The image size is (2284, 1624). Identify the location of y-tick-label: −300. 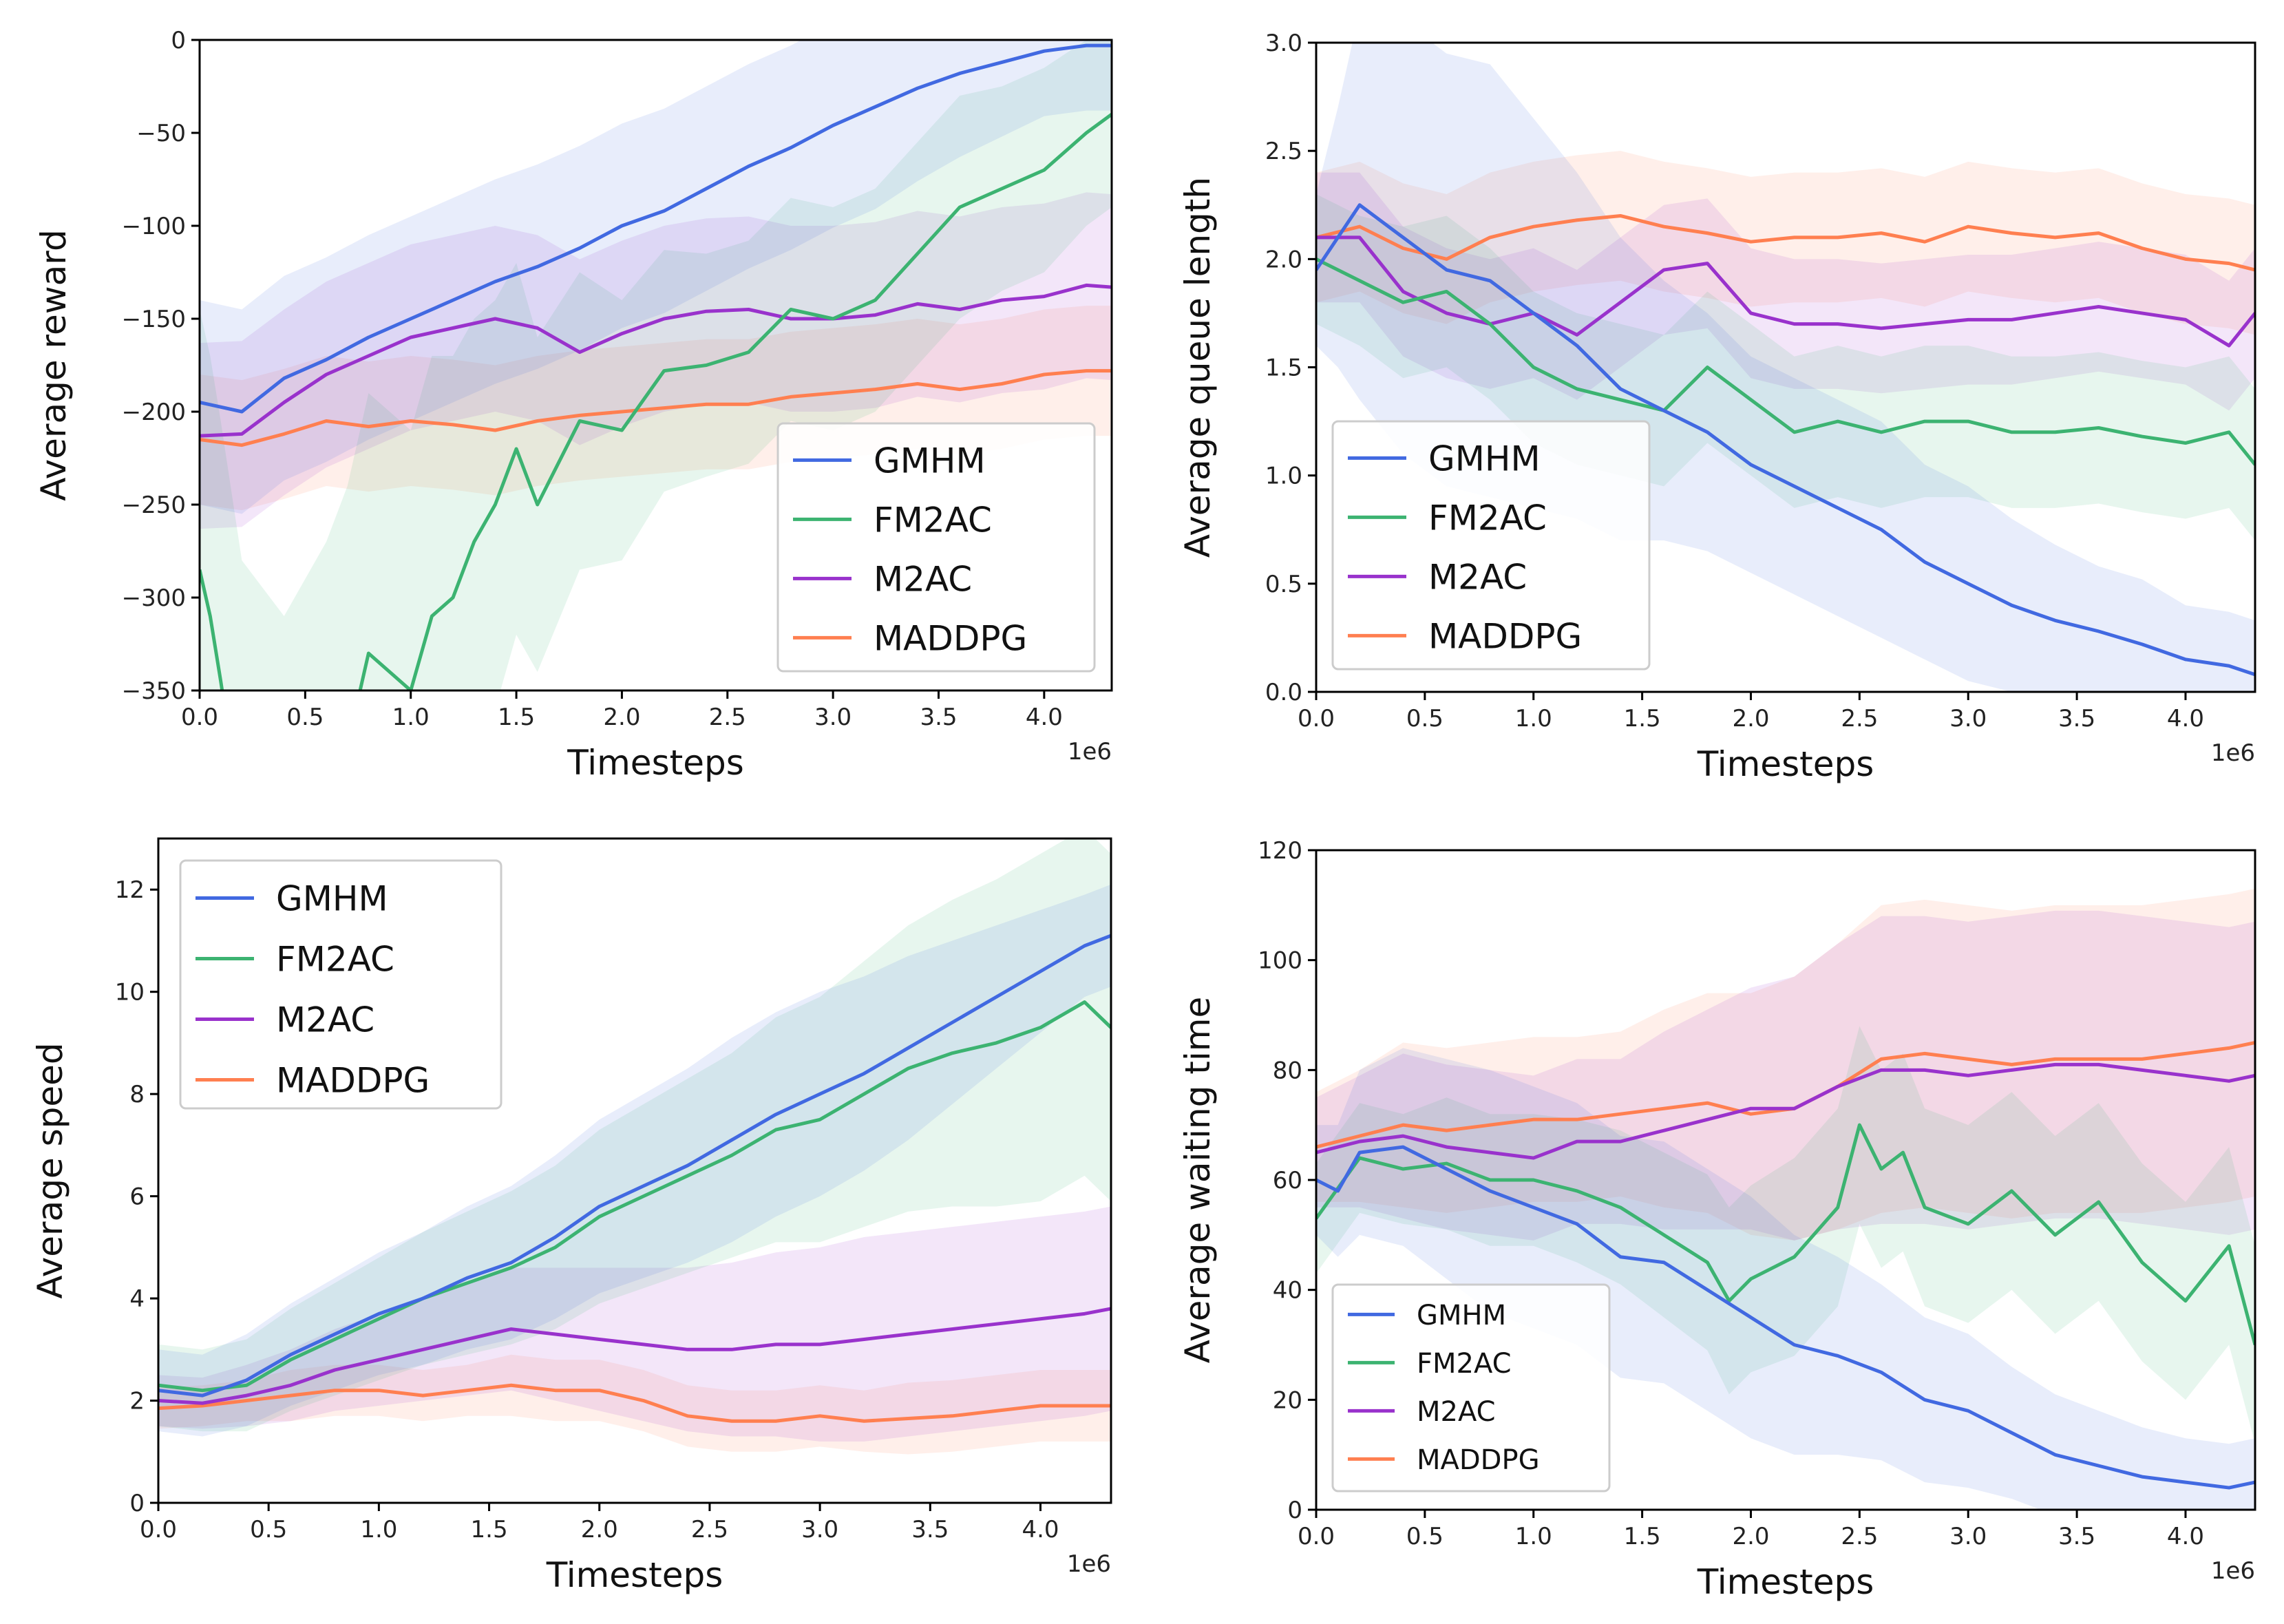
(154, 598).